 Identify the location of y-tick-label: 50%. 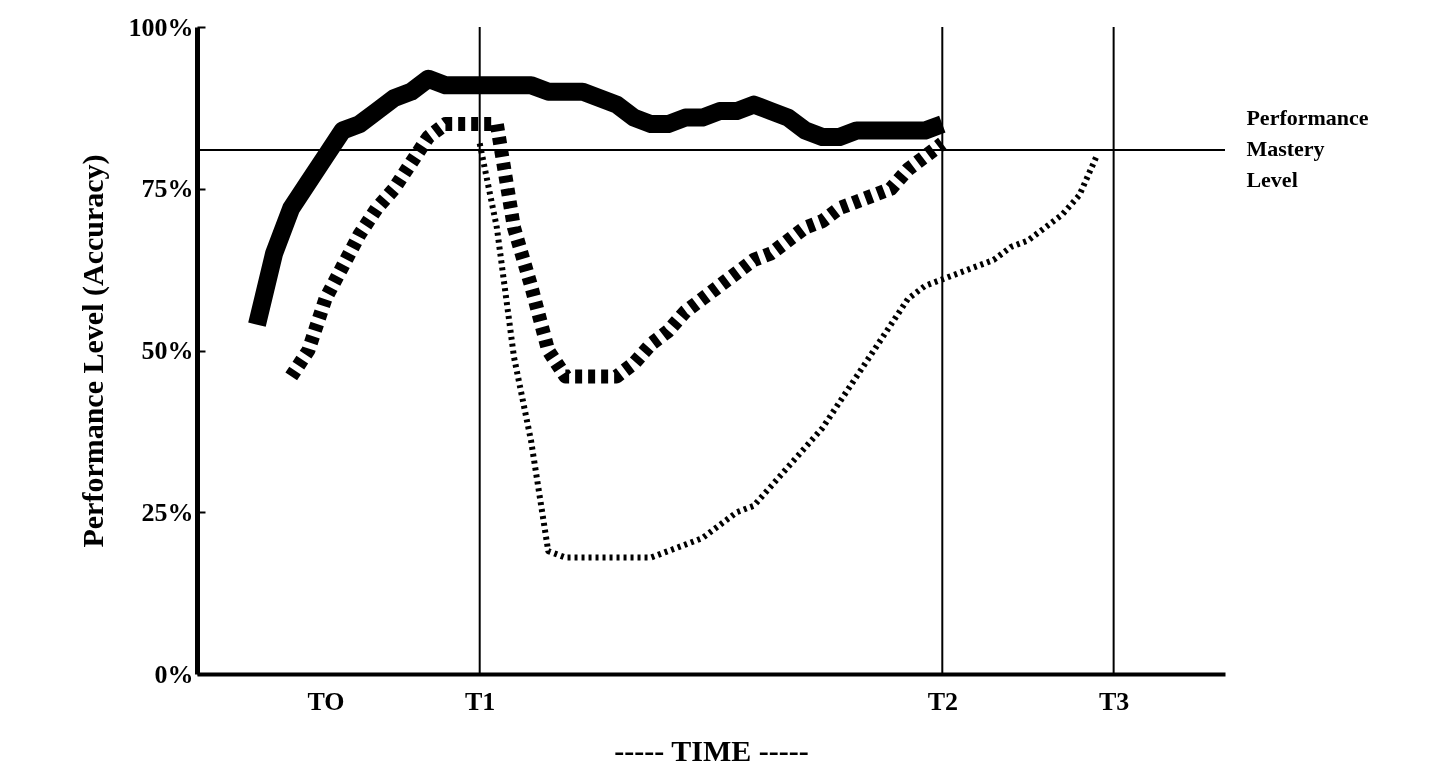
(167, 350).